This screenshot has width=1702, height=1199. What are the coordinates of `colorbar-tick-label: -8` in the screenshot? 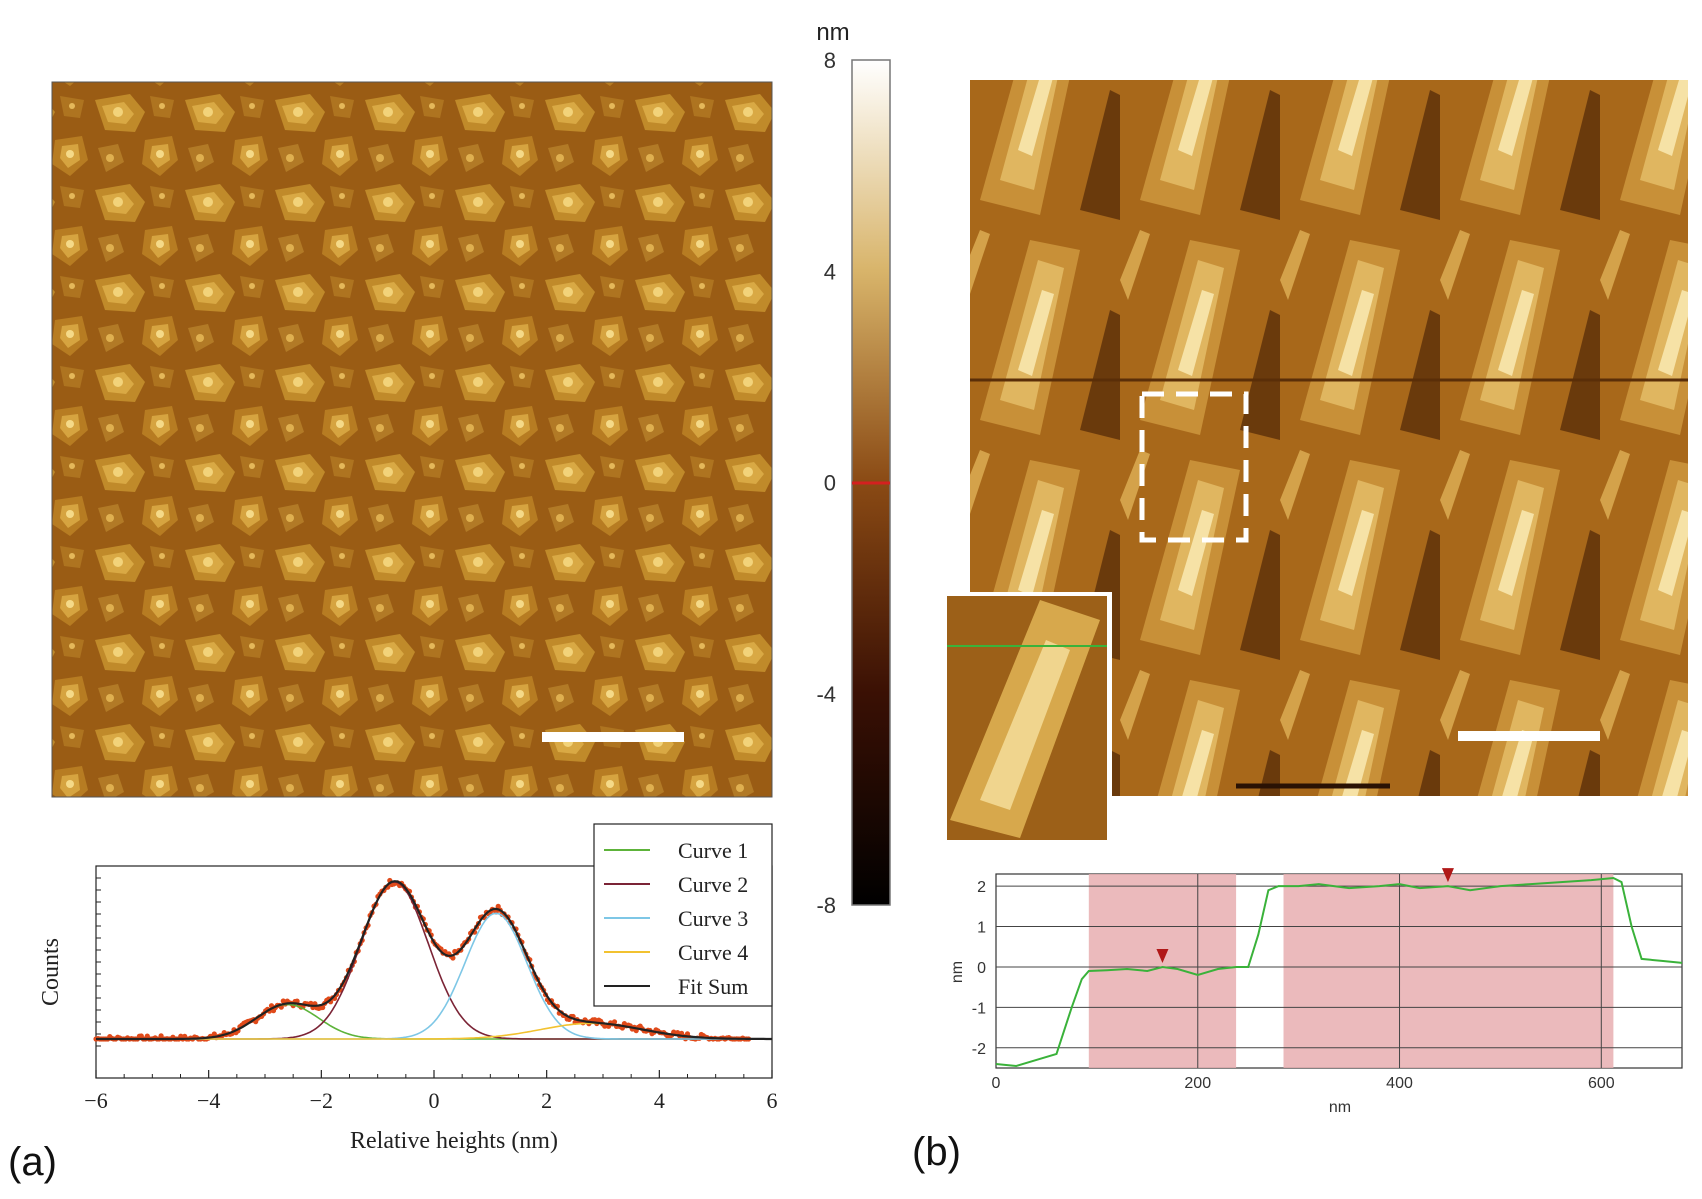 It's located at (826, 905).